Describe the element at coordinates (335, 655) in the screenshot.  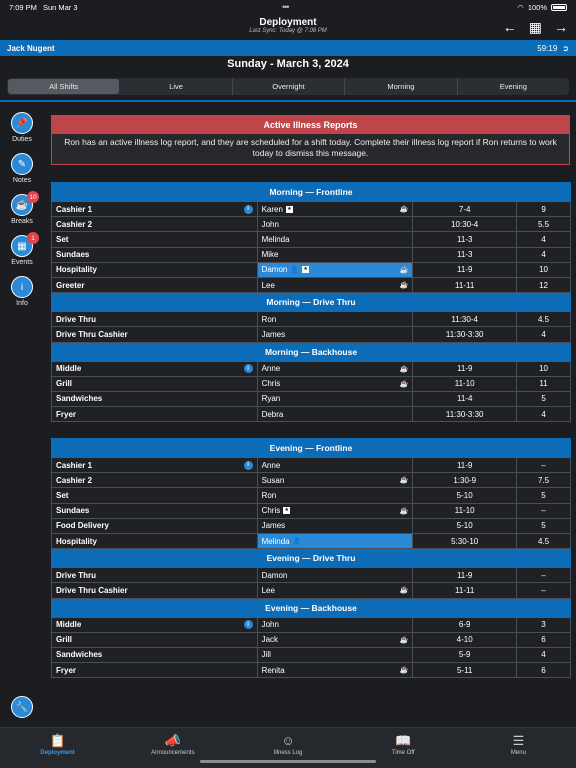
I see `employee-cell: Jill` at that location.